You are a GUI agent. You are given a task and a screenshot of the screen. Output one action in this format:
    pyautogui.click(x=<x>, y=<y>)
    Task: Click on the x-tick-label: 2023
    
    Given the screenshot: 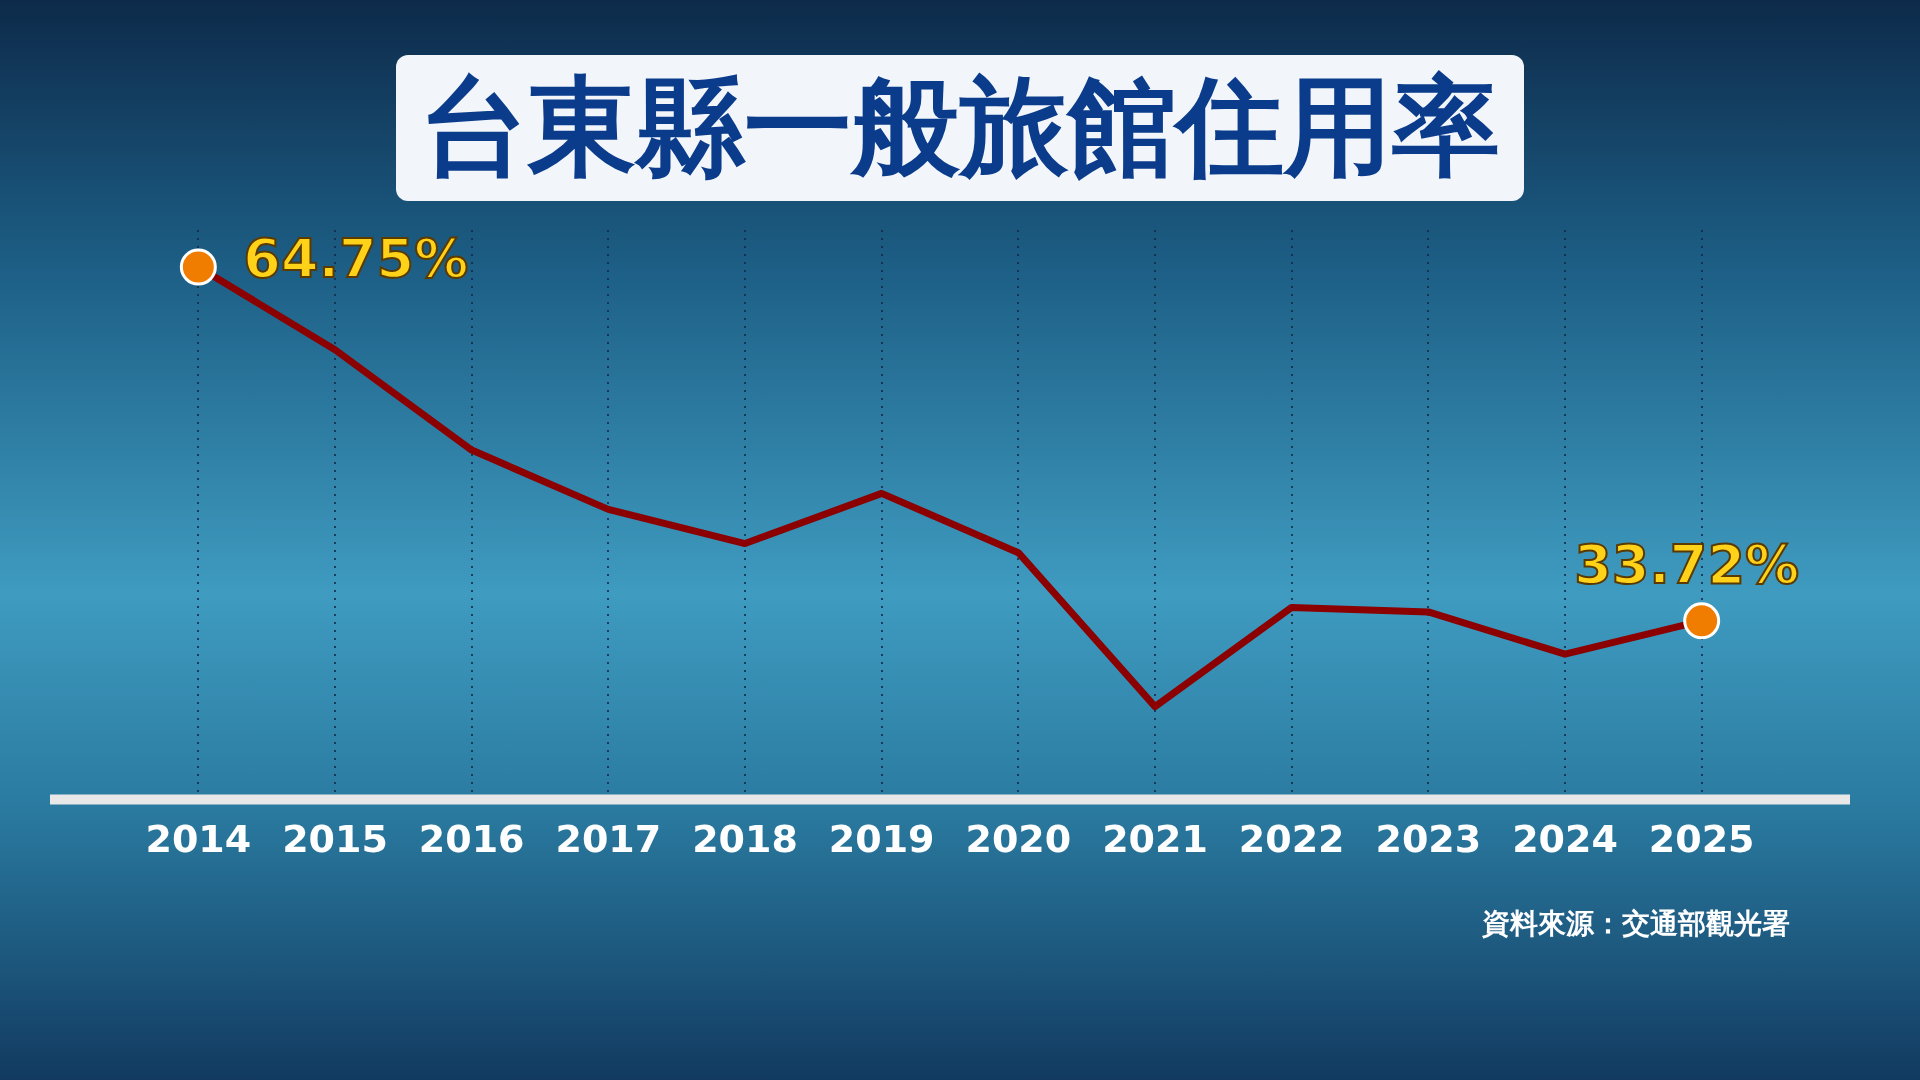 What is the action you would take?
    pyautogui.click(x=1428, y=839)
    